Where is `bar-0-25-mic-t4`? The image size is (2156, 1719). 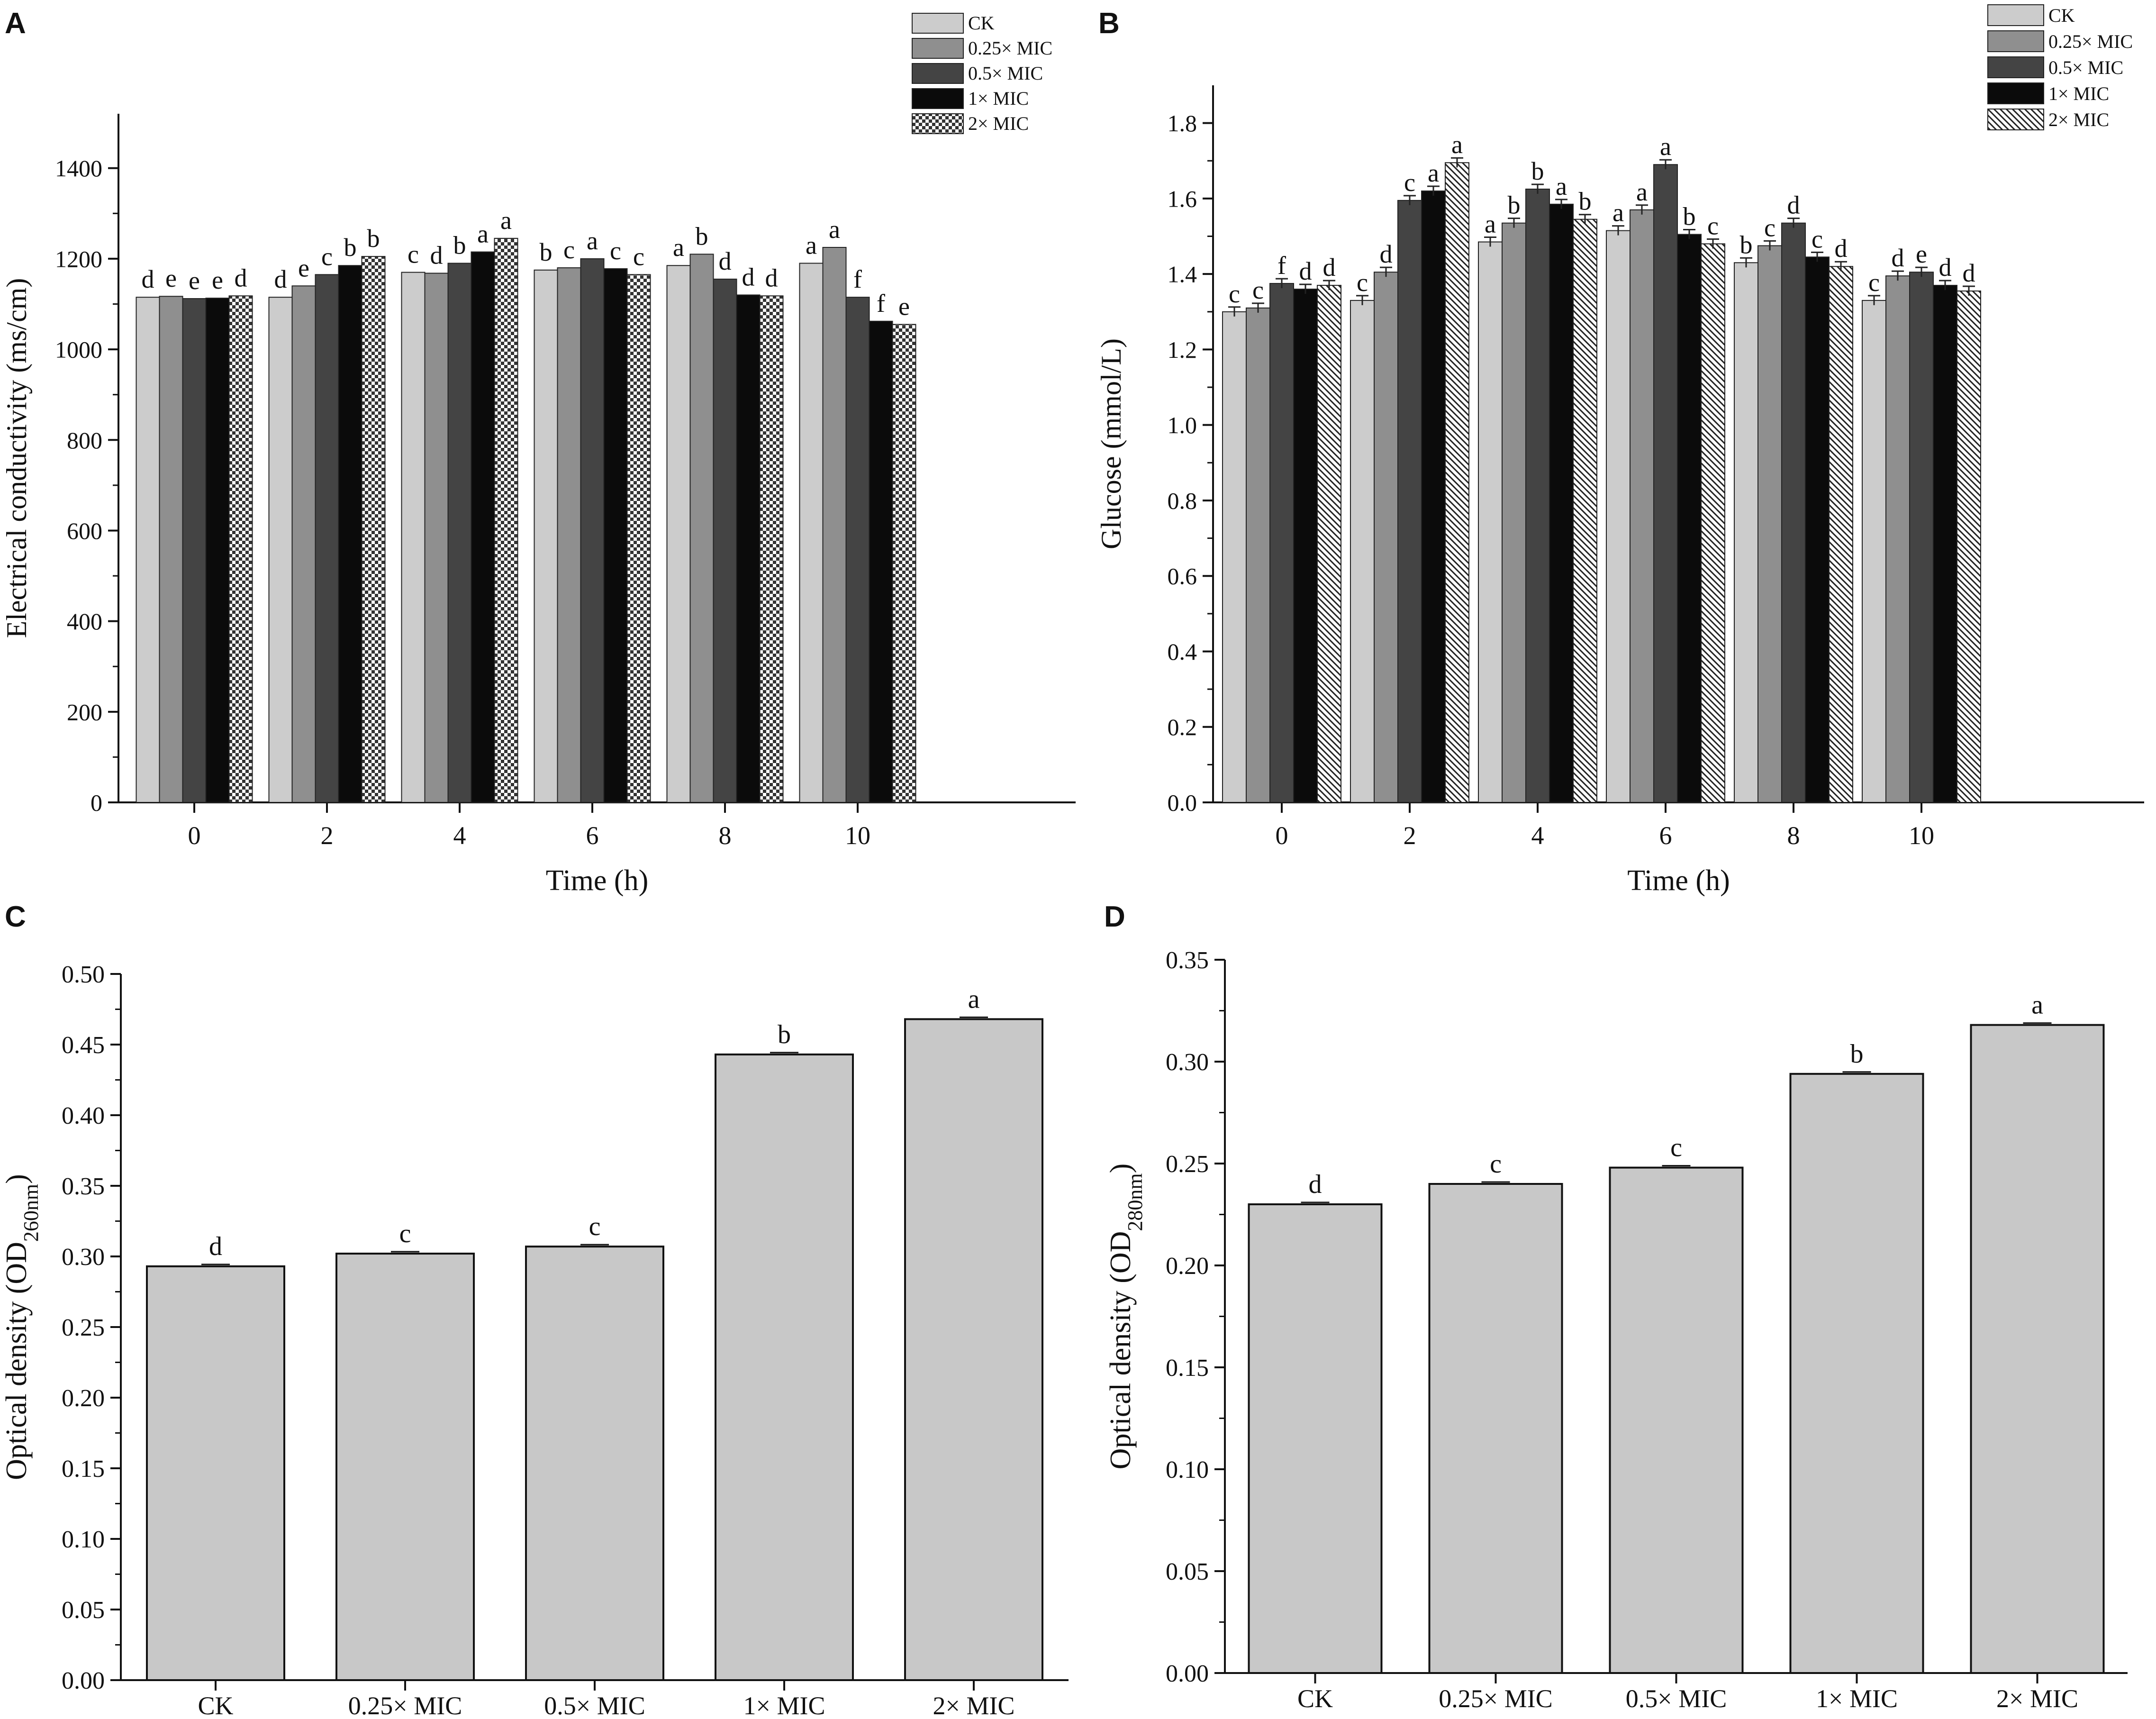
bar-0-25-mic-t4 is located at coordinates (436, 538).